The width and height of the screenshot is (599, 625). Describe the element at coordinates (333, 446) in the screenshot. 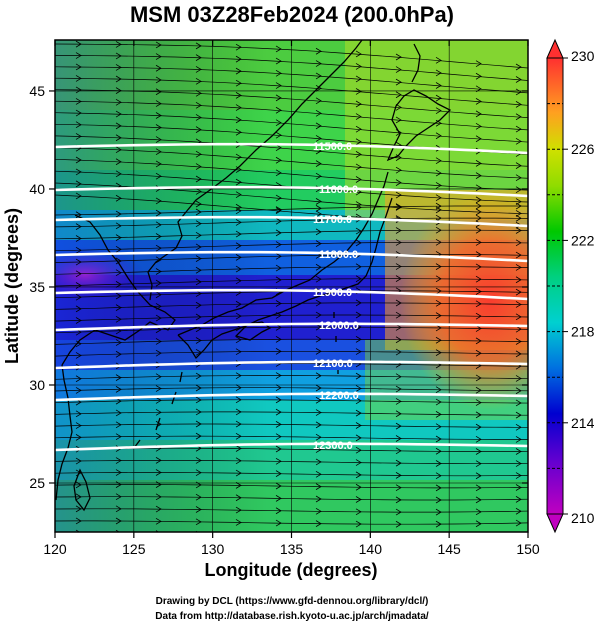

I see `contour-label: 12300.0` at that location.